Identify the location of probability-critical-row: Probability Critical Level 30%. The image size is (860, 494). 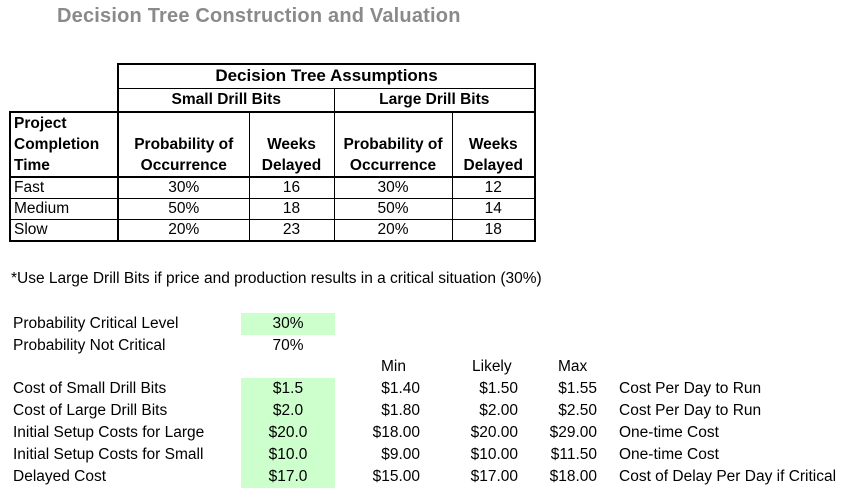
(430, 324).